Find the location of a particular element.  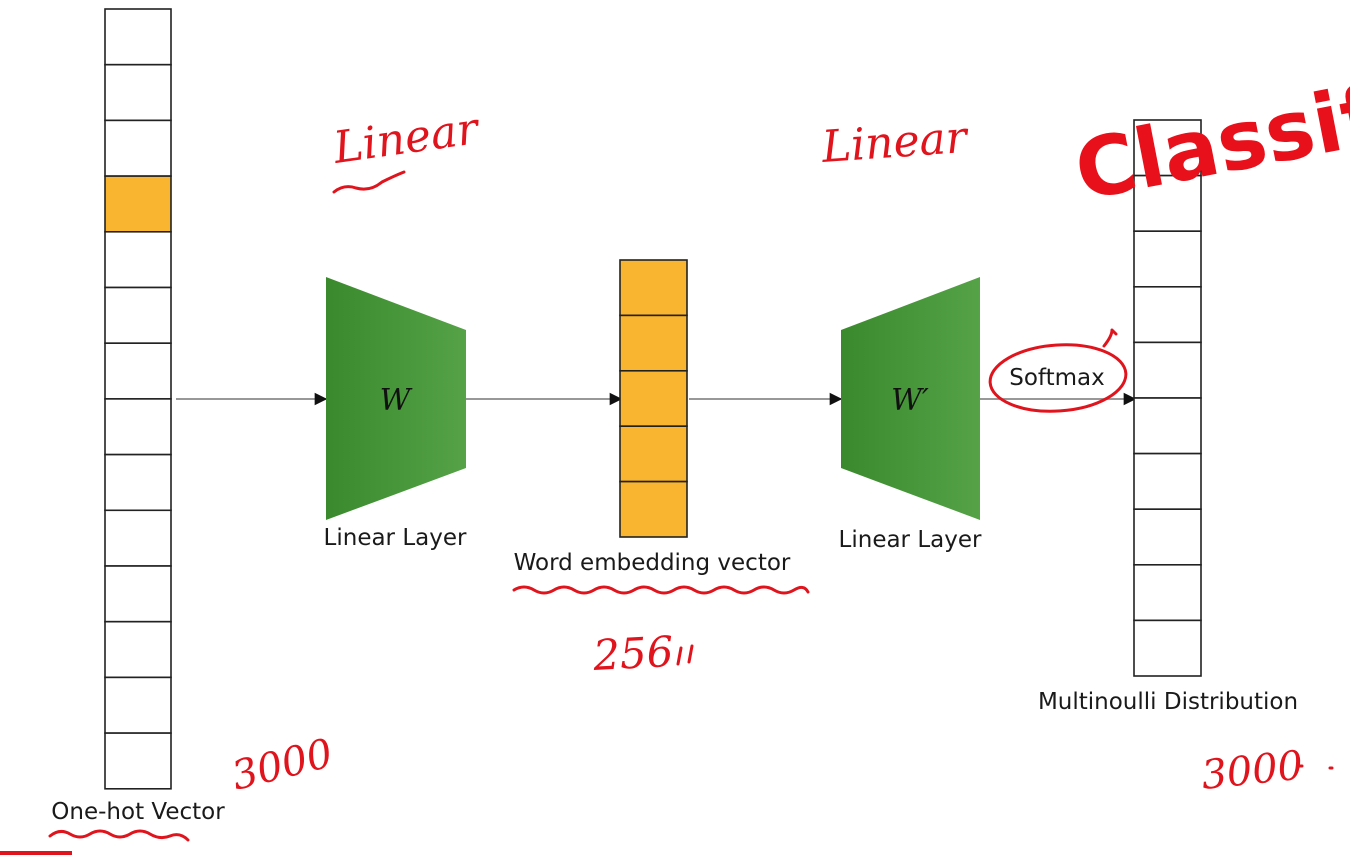

word-embedding-vector is located at coordinates (653, 398).